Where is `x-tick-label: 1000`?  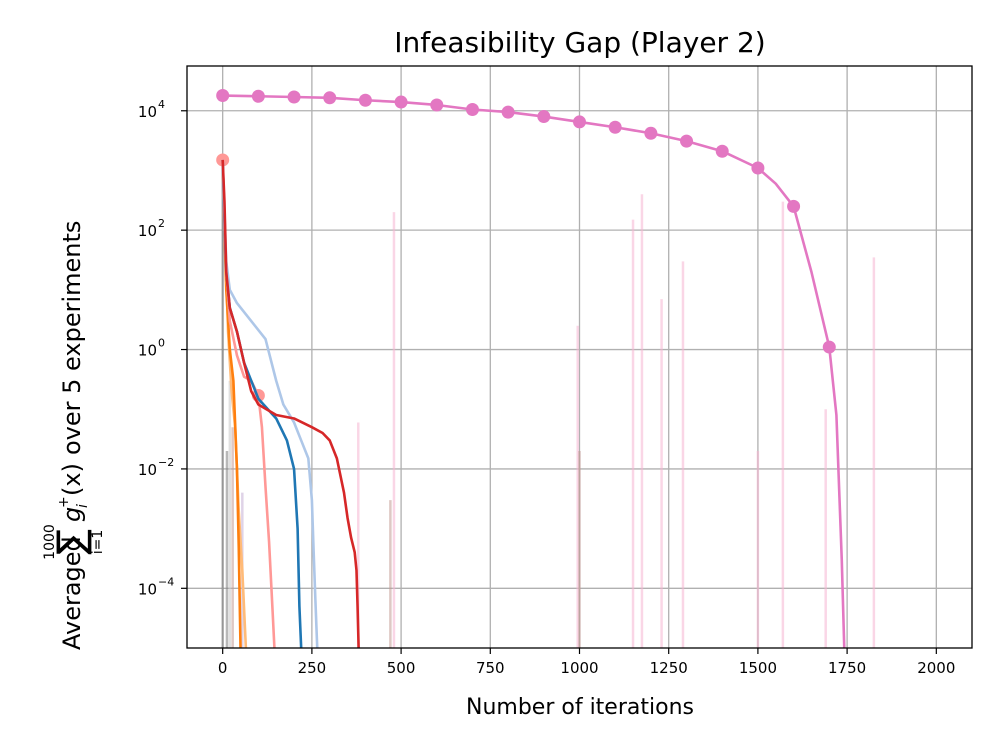 x-tick-label: 1000 is located at coordinates (579, 668).